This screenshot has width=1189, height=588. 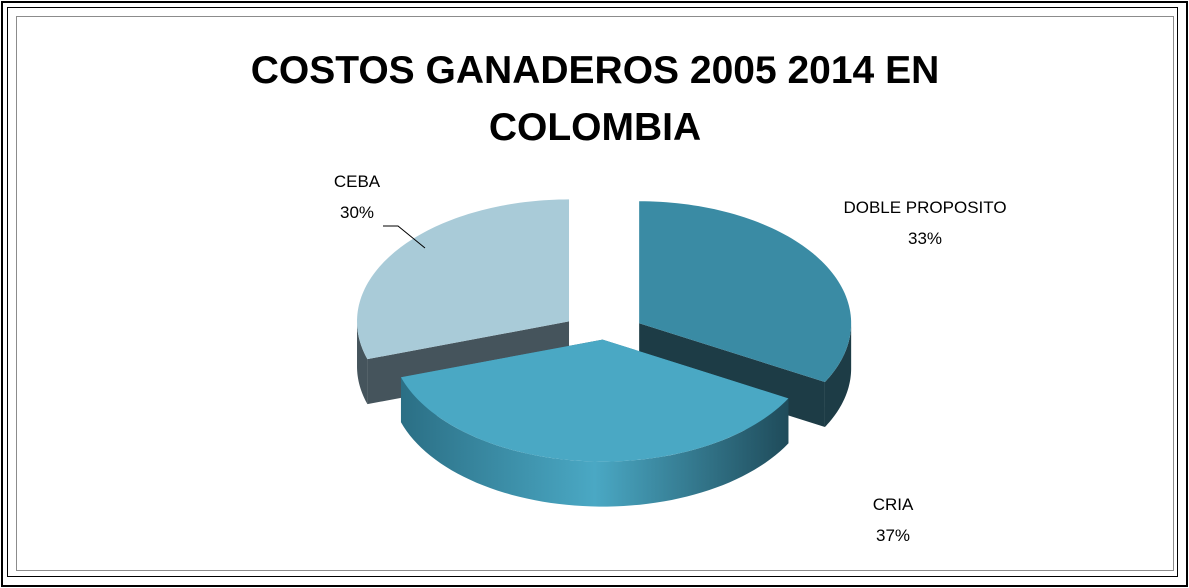 What do you see at coordinates (357, 181) in the screenshot?
I see `slice-label: CEBA` at bounding box center [357, 181].